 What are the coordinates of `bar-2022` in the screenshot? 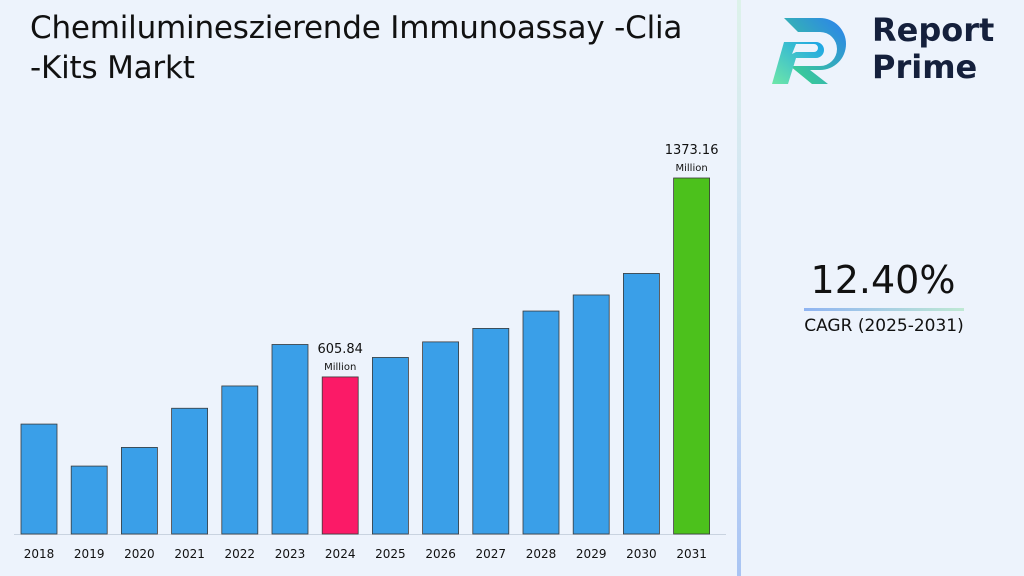 It's located at (240, 460).